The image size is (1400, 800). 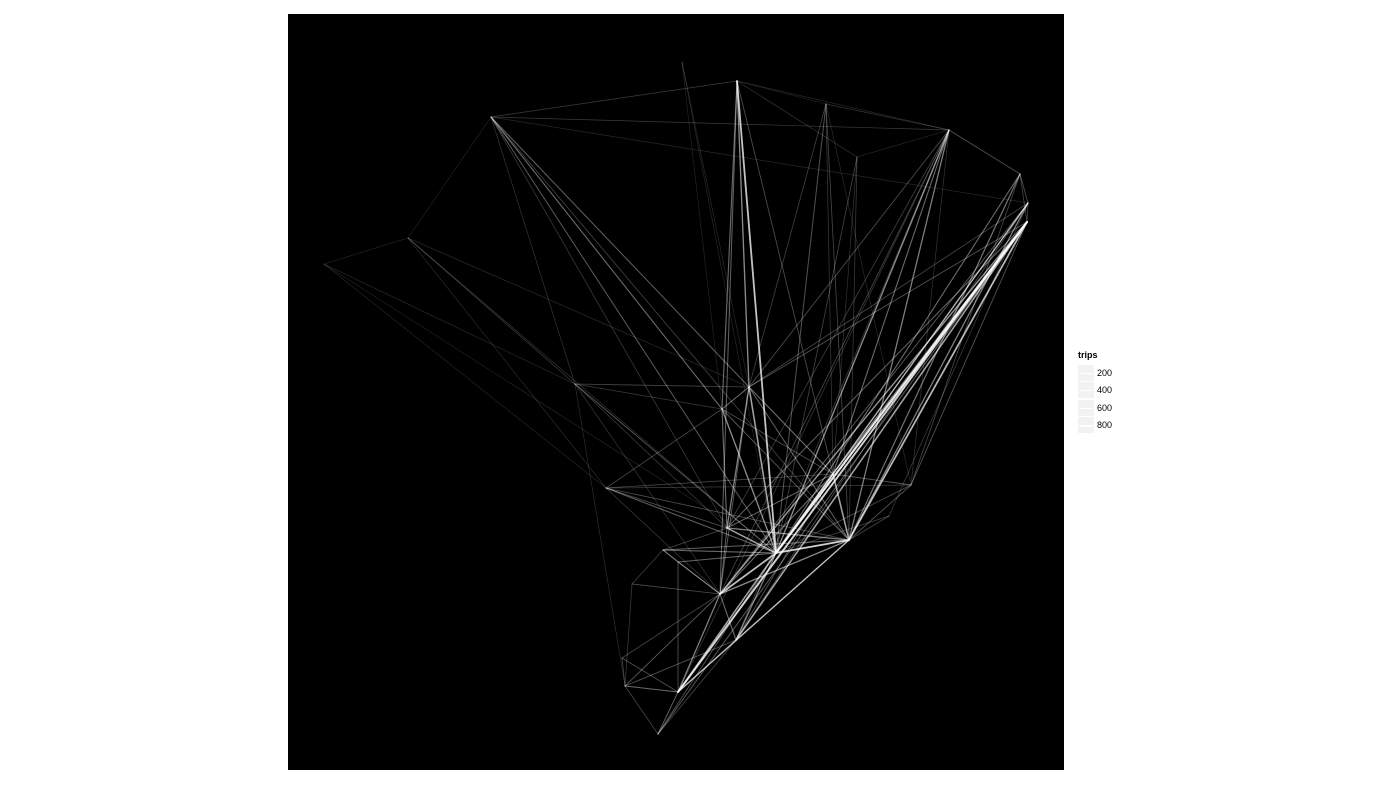 I want to click on edge-J-T, so click(x=592, y=395).